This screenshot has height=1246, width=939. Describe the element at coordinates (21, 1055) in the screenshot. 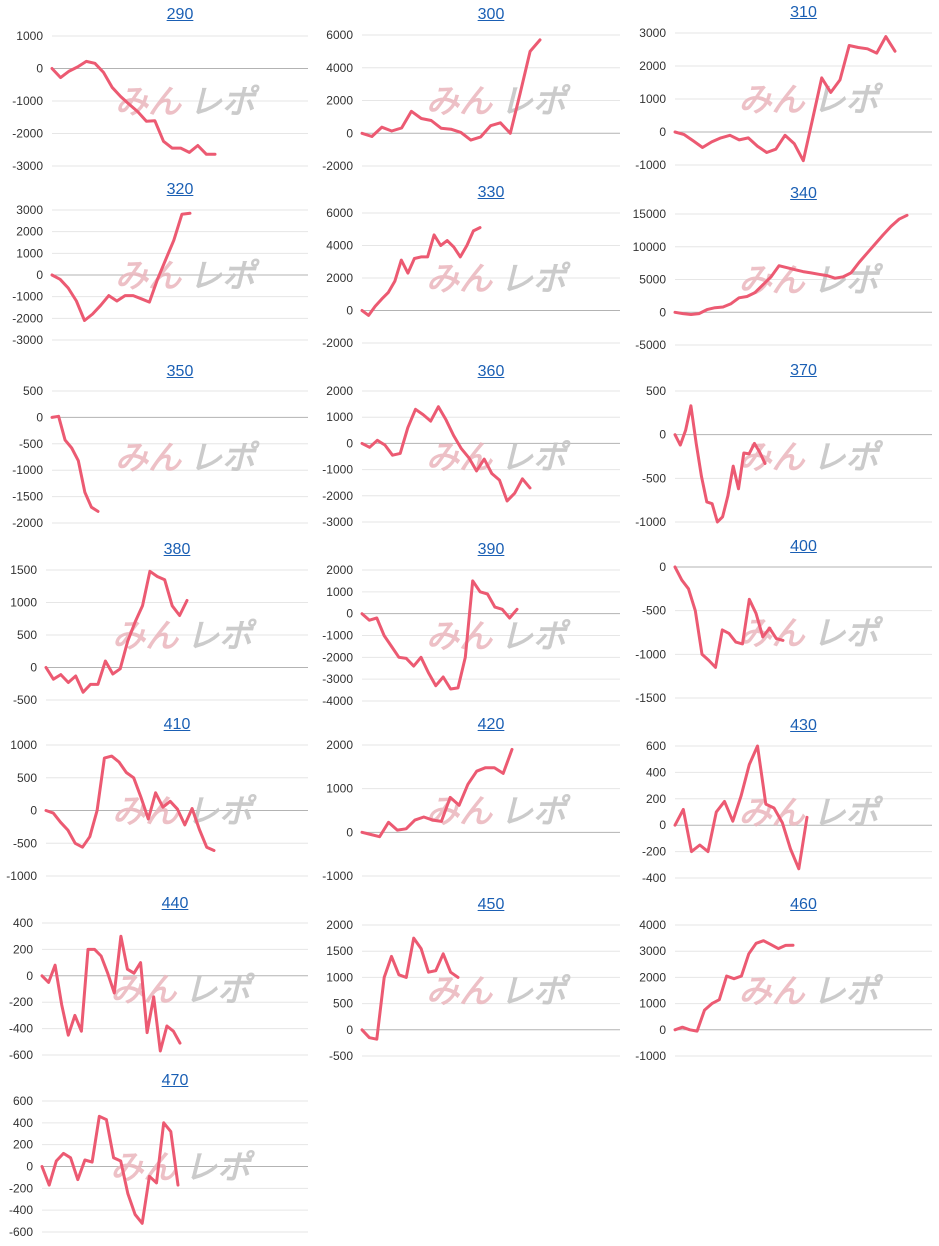

I see `y-tick-label: -600` at that location.